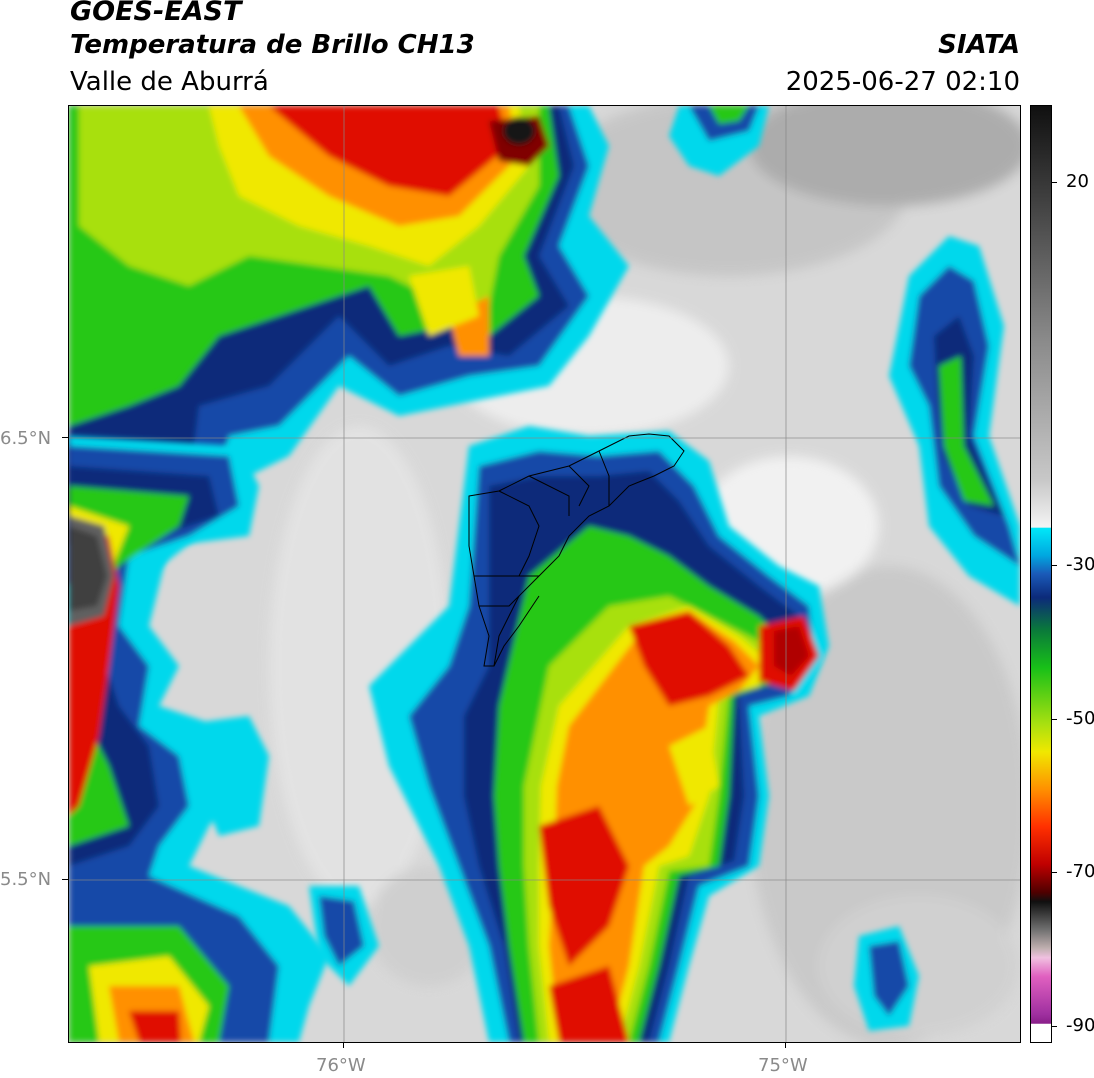 This screenshot has height=1078, width=1094. Describe the element at coordinates (169, 82) in the screenshot. I see `title-region: Valle de Aburrá` at that location.